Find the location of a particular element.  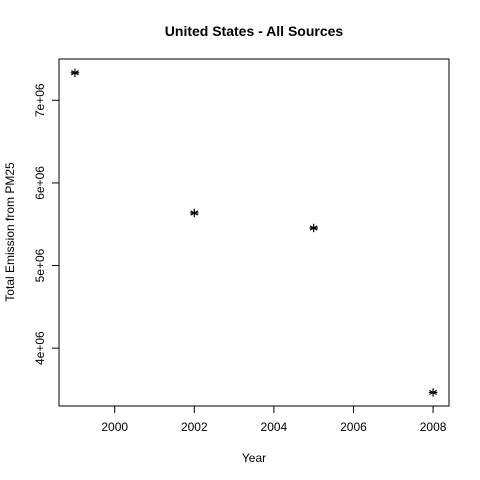

y-axis-label: Total Emission from PM25 is located at coordinates (10, 232).